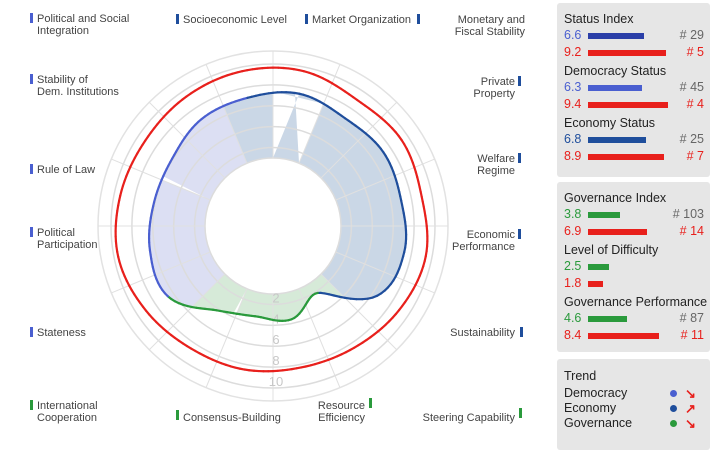 This screenshot has height=450, width=720. What do you see at coordinates (691, 139) in the screenshot?
I see `economy-status-rank: # 25` at bounding box center [691, 139].